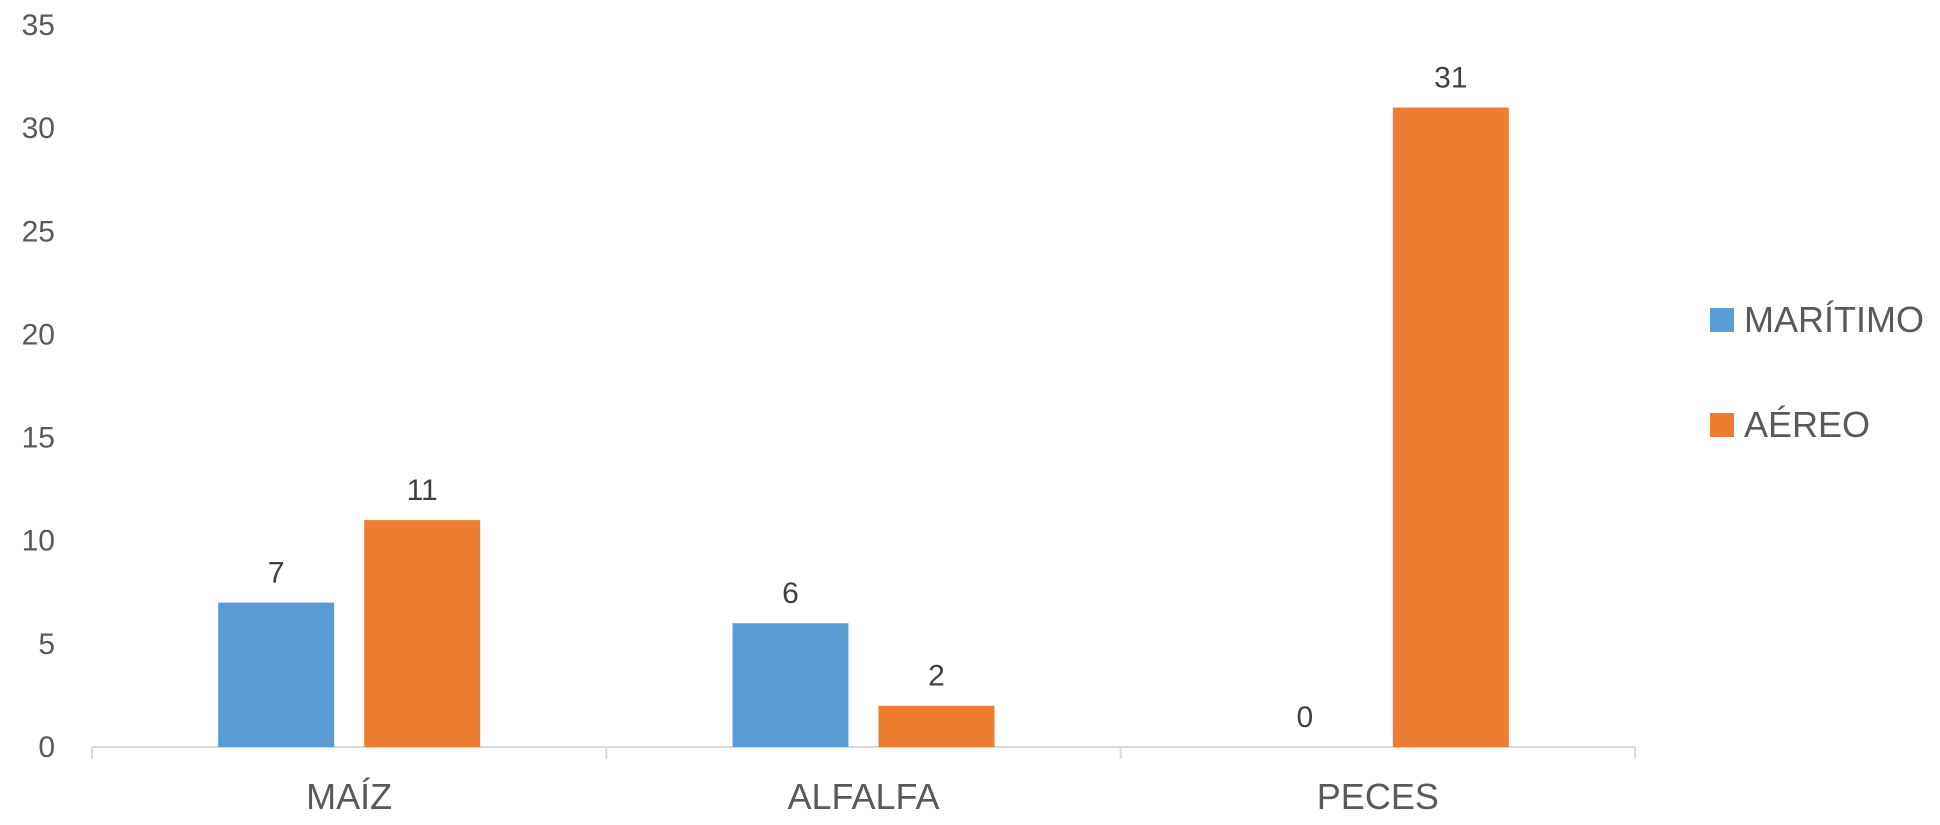 The height and width of the screenshot is (825, 1940). What do you see at coordinates (38, 128) in the screenshot?
I see `y-tick-label: 30` at bounding box center [38, 128].